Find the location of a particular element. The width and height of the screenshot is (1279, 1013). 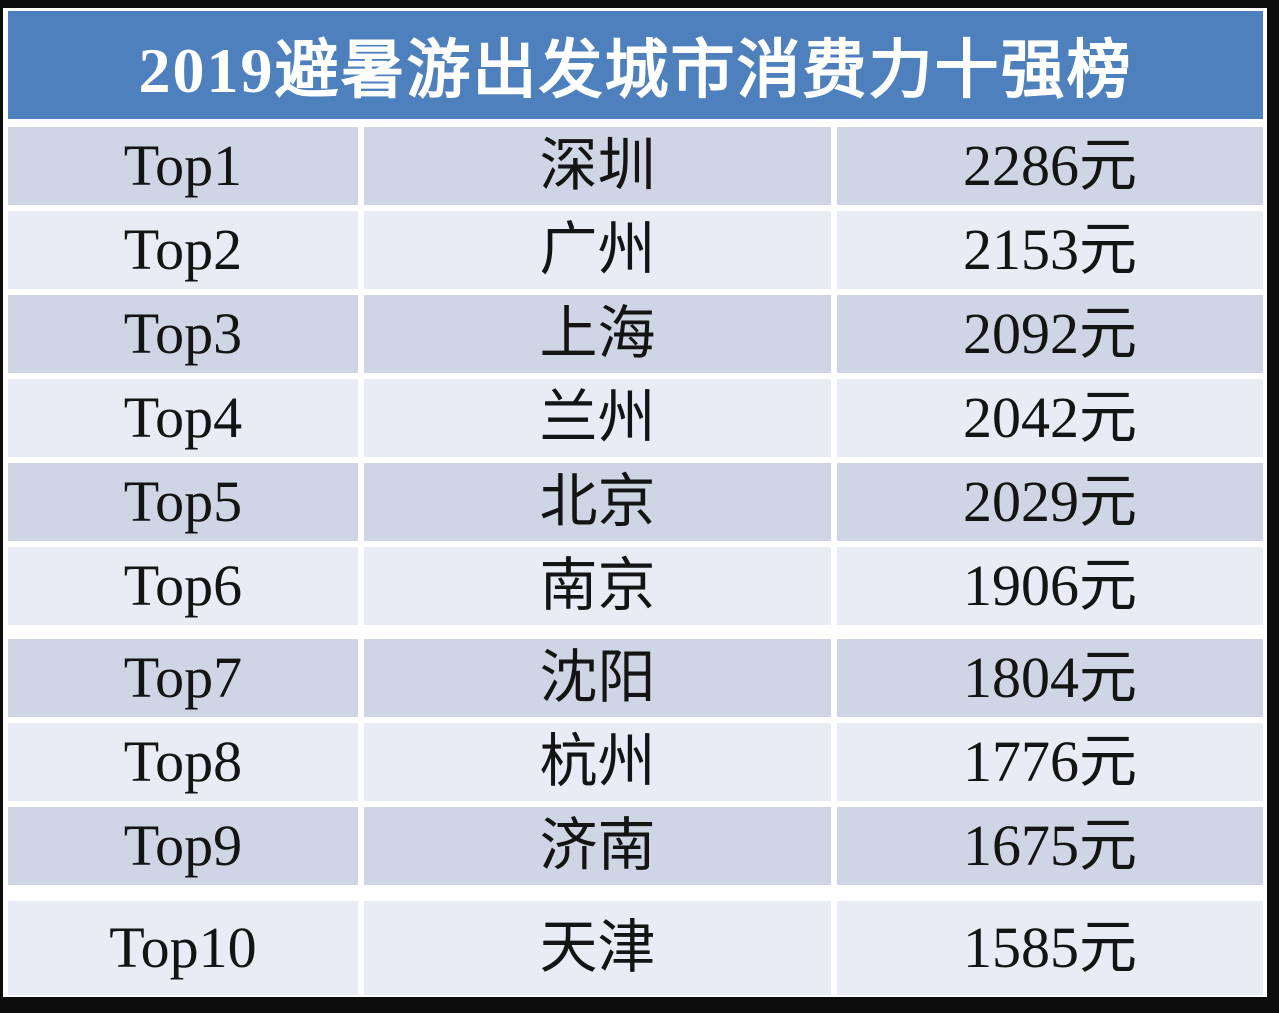

city-cell: 兰州 is located at coordinates (597, 418).